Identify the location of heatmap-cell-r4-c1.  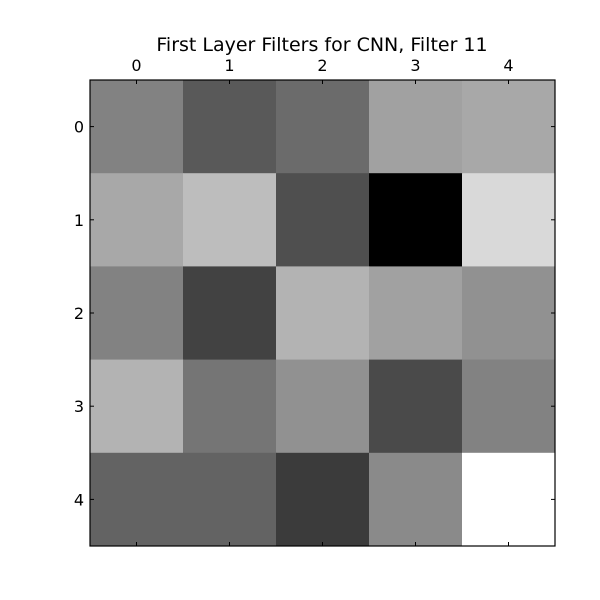
(230, 499).